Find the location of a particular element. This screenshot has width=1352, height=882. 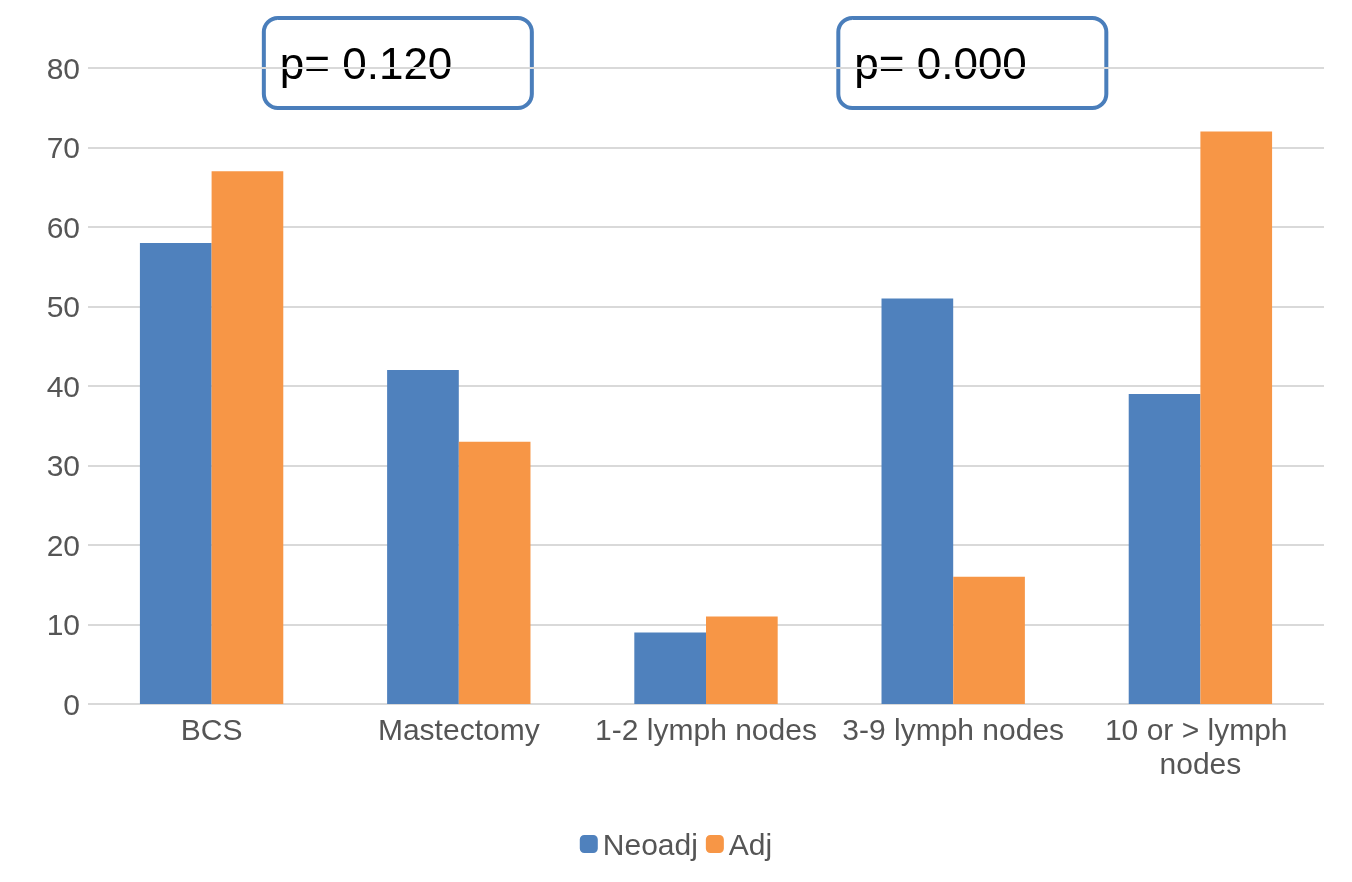

x-tick-label: 10 or > lymph nodes is located at coordinates (1200, 746).